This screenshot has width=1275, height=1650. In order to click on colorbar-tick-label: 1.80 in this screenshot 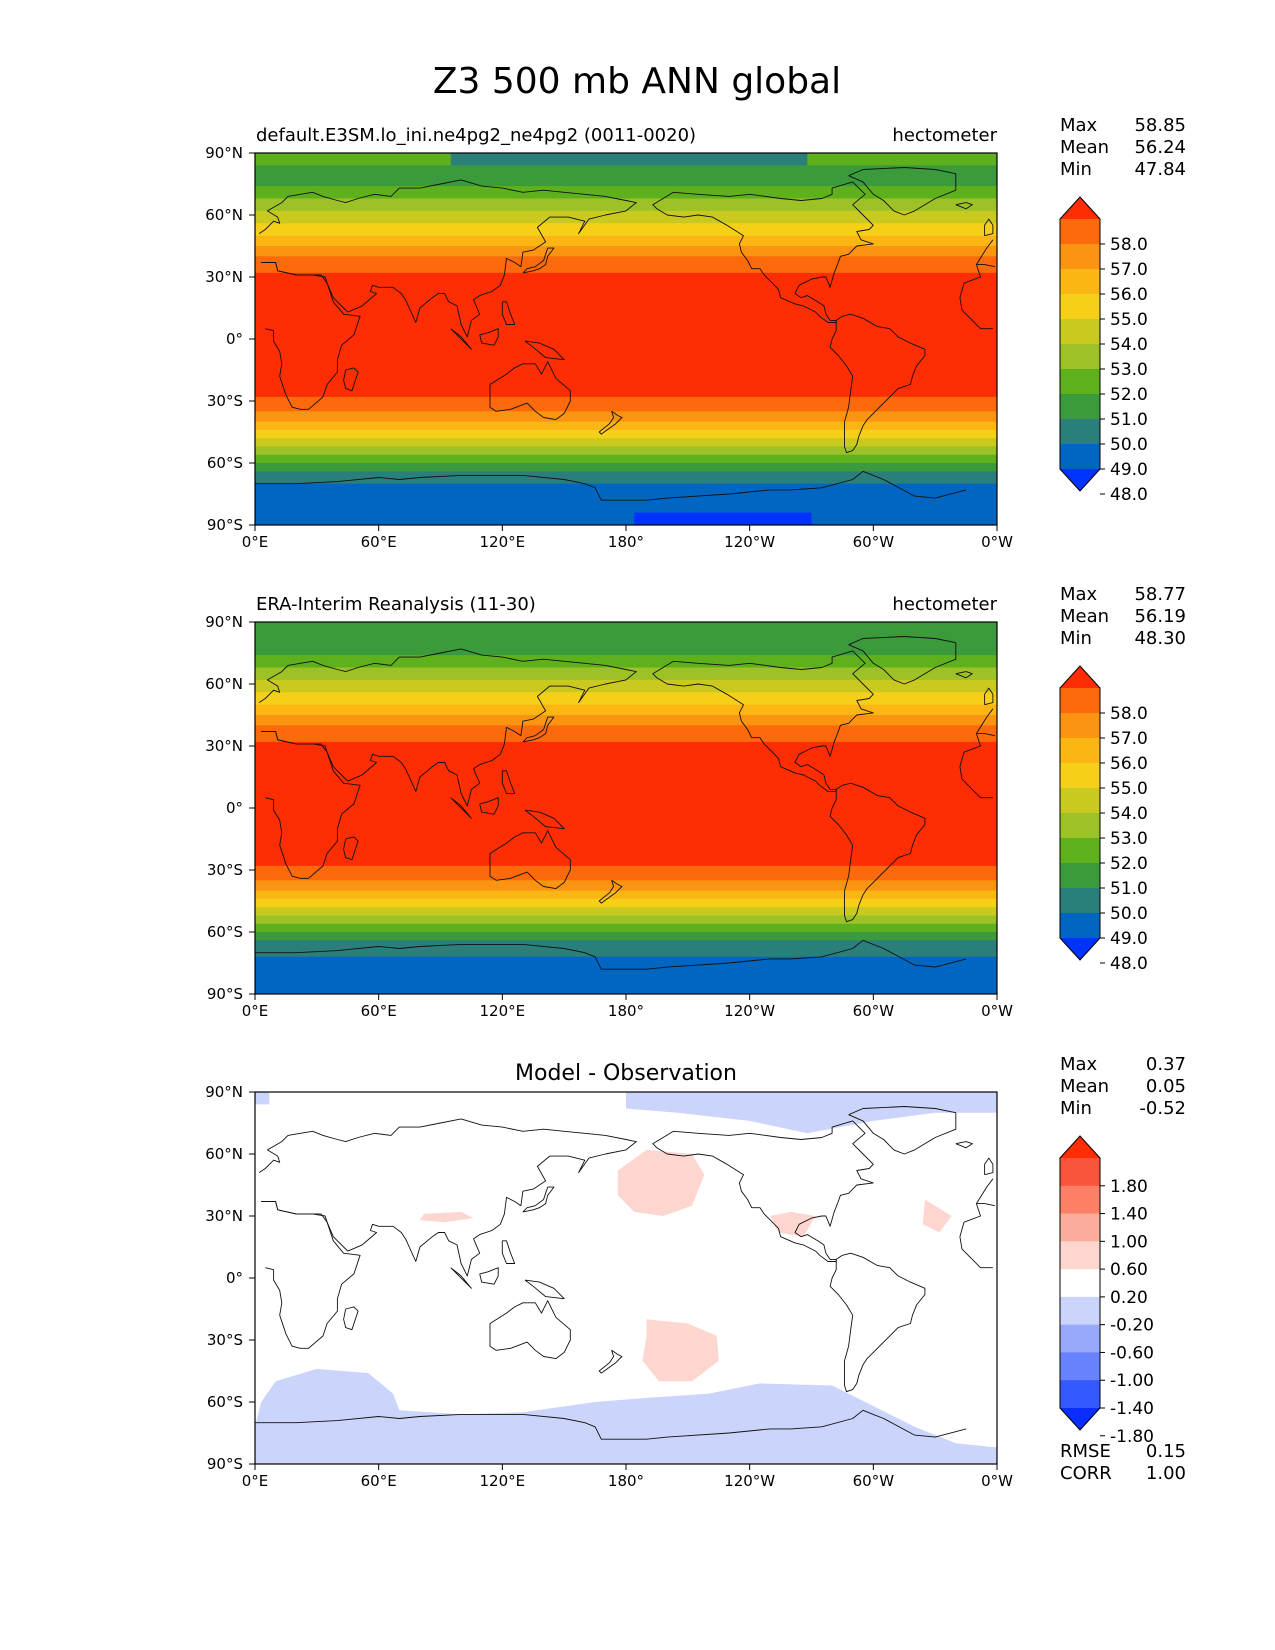, I will do `click(1129, 1187)`.